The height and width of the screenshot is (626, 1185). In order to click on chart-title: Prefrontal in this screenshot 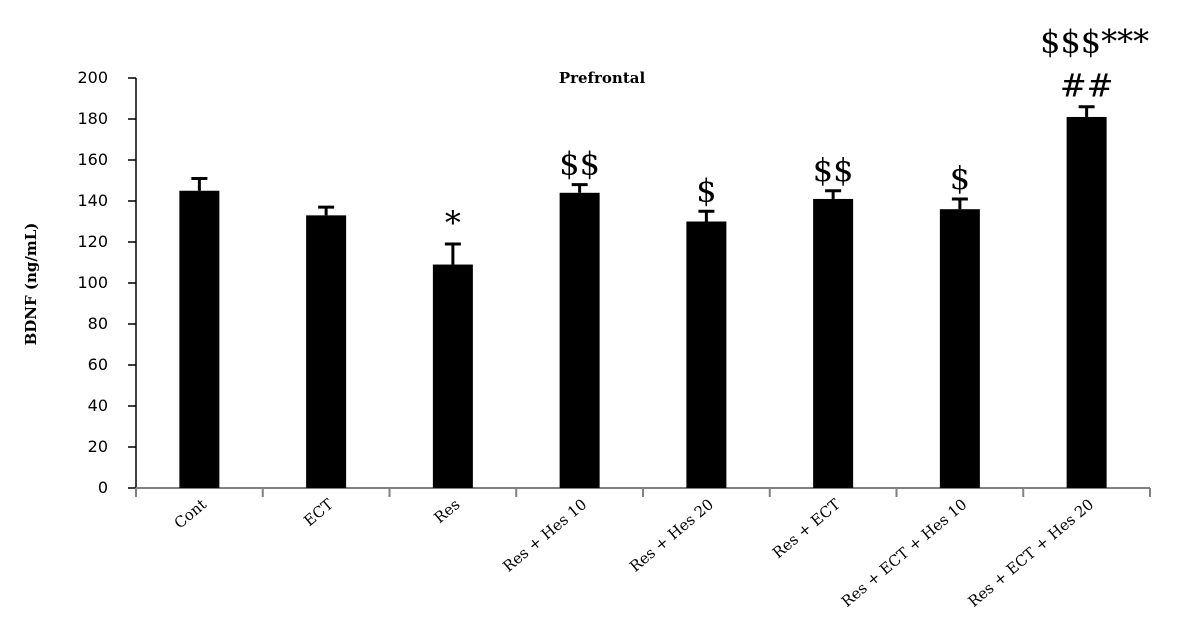, I will do `click(602, 78)`.